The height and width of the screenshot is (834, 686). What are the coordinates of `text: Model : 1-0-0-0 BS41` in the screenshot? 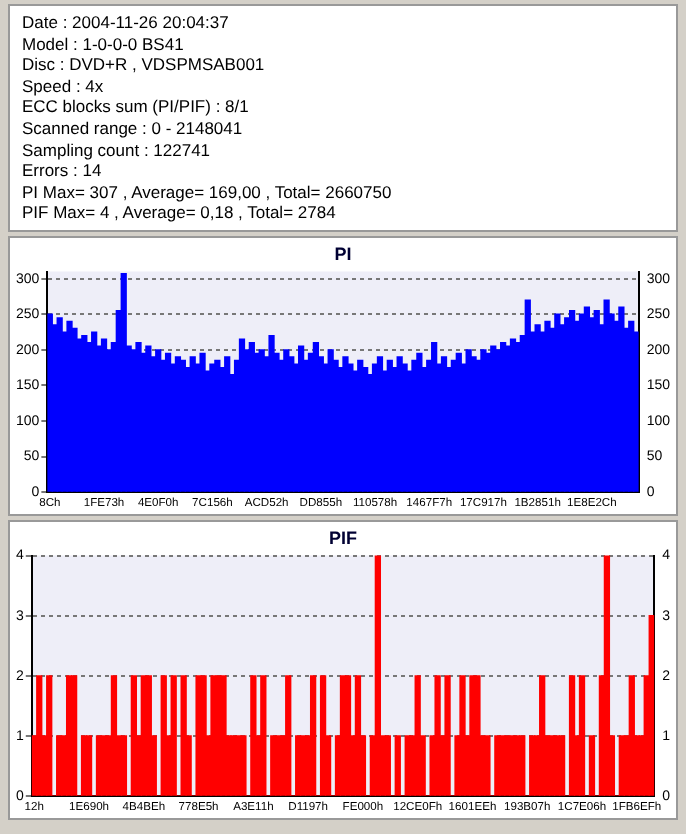 It's located at (104, 44).